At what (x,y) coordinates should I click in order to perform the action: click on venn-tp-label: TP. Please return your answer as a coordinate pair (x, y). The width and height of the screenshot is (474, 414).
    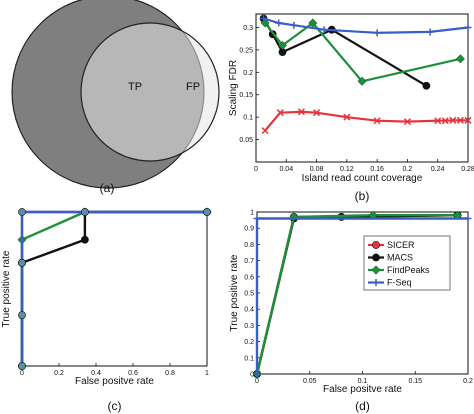
    Looking at the image, I should click on (135, 87).